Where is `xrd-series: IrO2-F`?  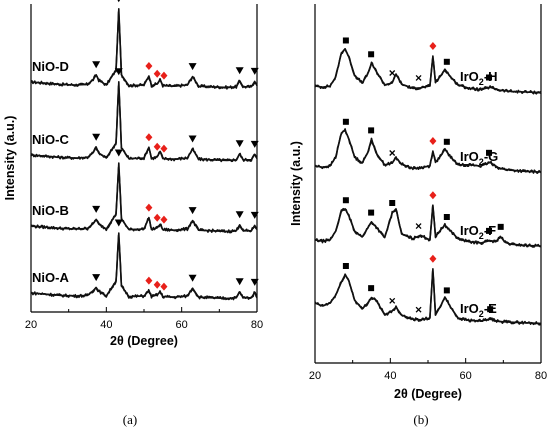 xrd-series: IrO2-F is located at coordinates (428, 219).